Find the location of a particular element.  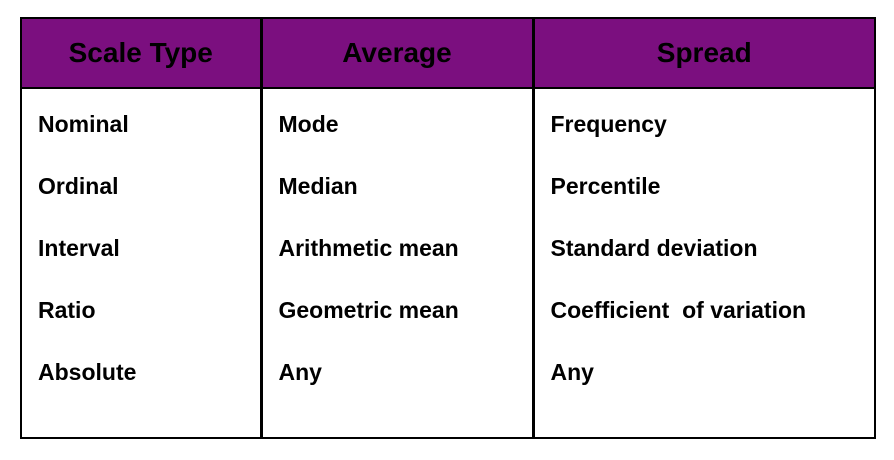

table-cell: Frequency is located at coordinates (608, 124).